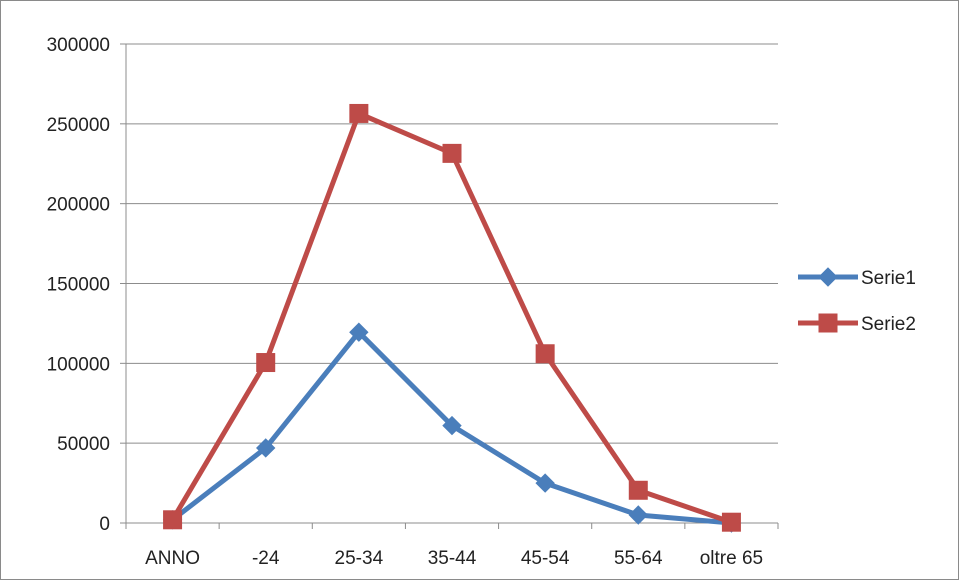 This screenshot has width=959, height=581. What do you see at coordinates (857, 278) in the screenshot?
I see `legend-item-serie1: Serie1` at bounding box center [857, 278].